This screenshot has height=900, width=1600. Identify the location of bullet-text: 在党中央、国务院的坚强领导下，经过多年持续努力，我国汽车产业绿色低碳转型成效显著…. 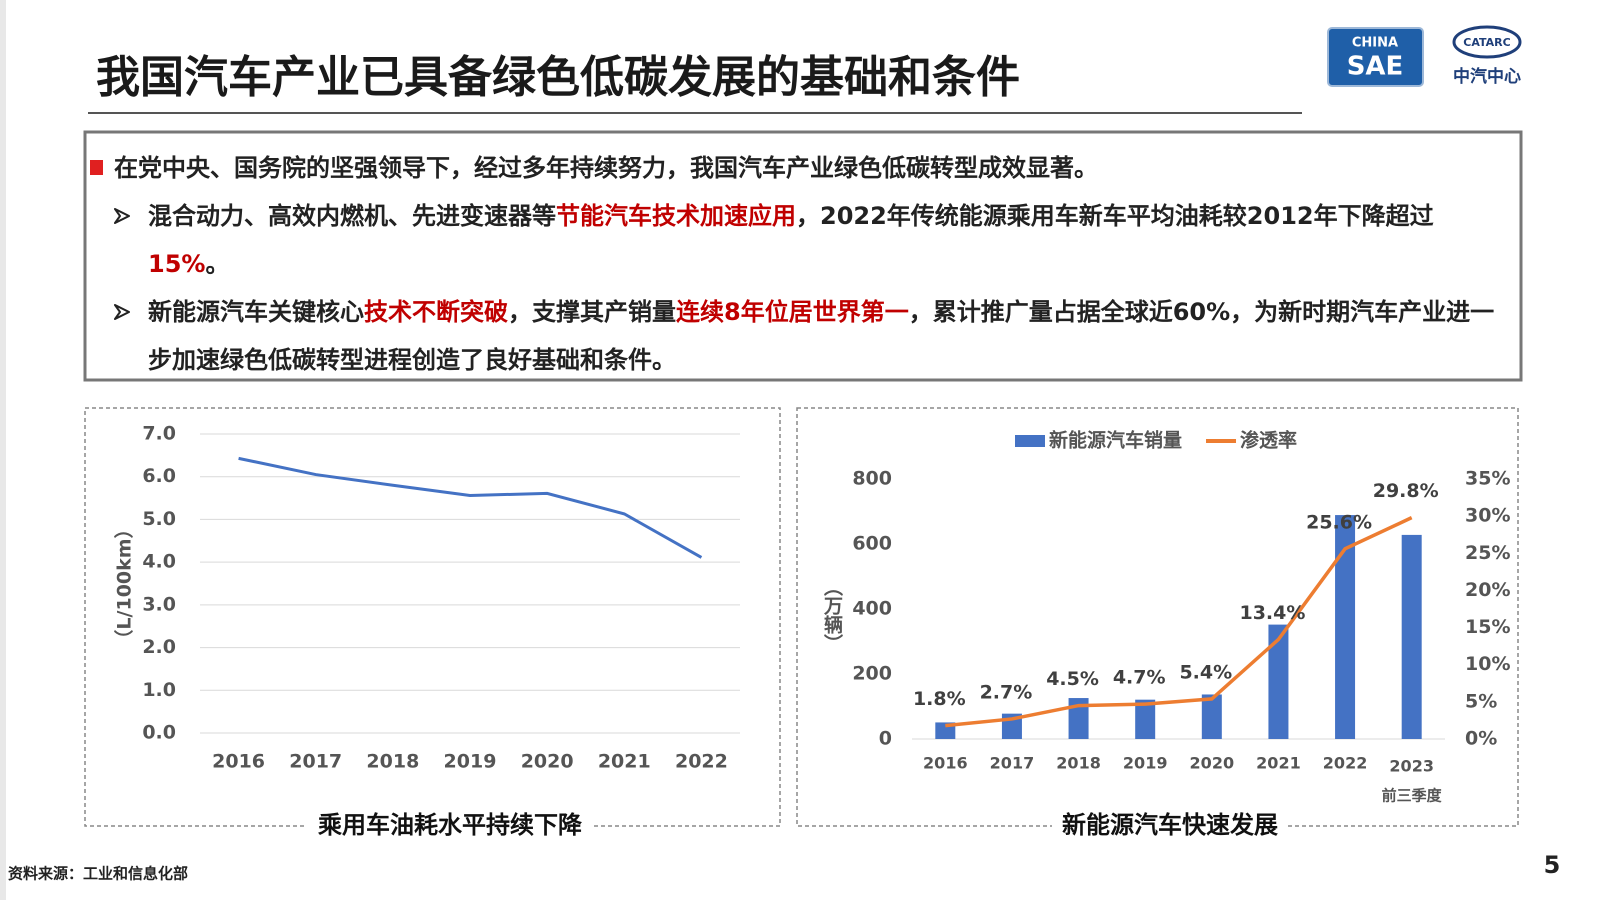
(606, 168).